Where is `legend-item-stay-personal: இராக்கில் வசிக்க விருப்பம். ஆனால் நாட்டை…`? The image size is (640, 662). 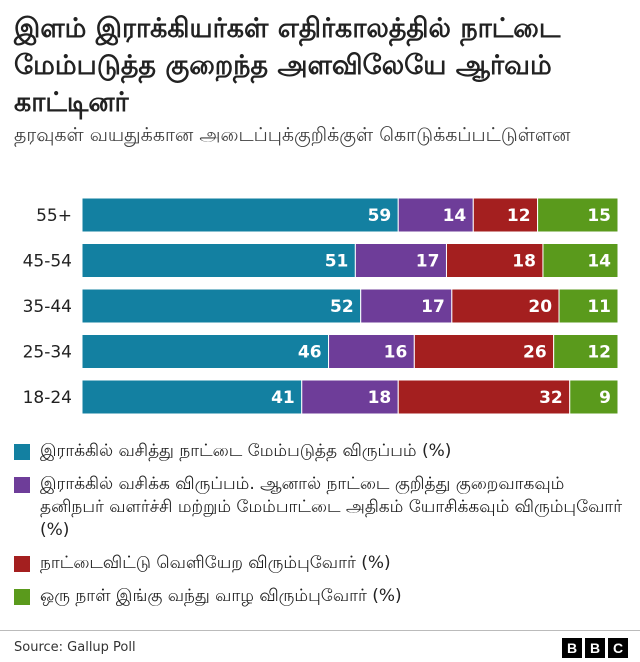
legend-item-stay-personal: இராக்கில் வசிக்க விருப்பம். ஆனால் நாட்டை… is located at coordinates (320, 507).